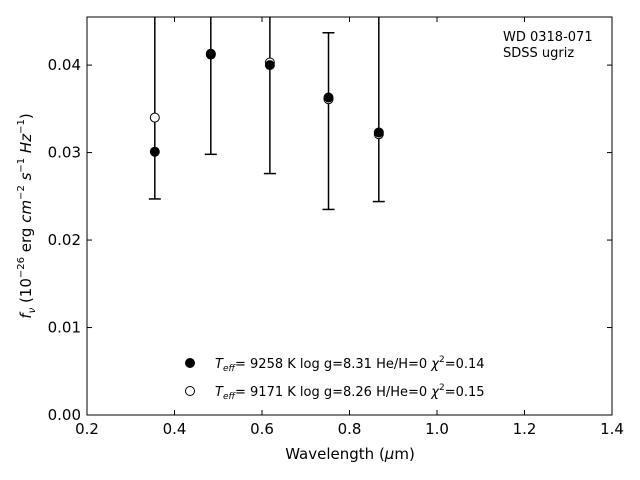  Describe the element at coordinates (64, 153) in the screenshot. I see `y-tick-label: 0.03` at that location.